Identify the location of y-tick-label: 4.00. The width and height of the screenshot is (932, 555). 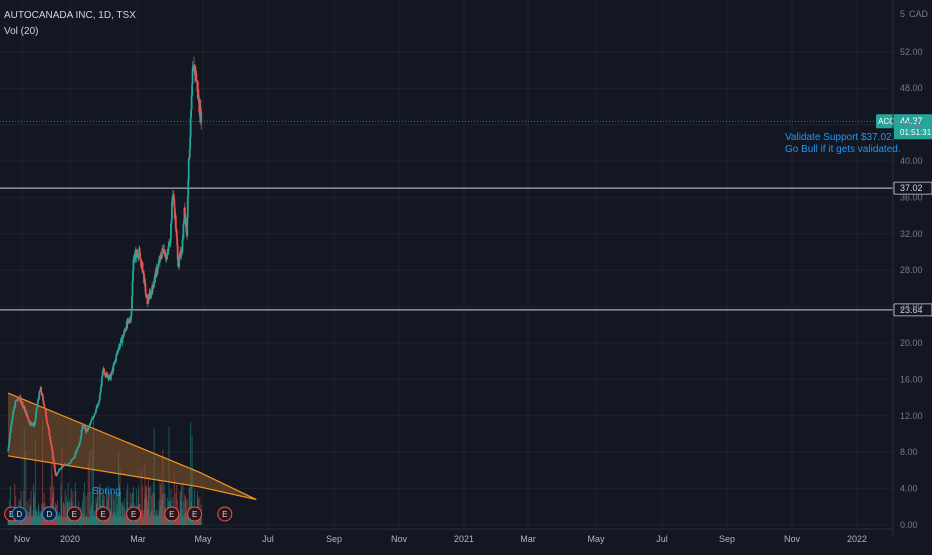
(909, 489).